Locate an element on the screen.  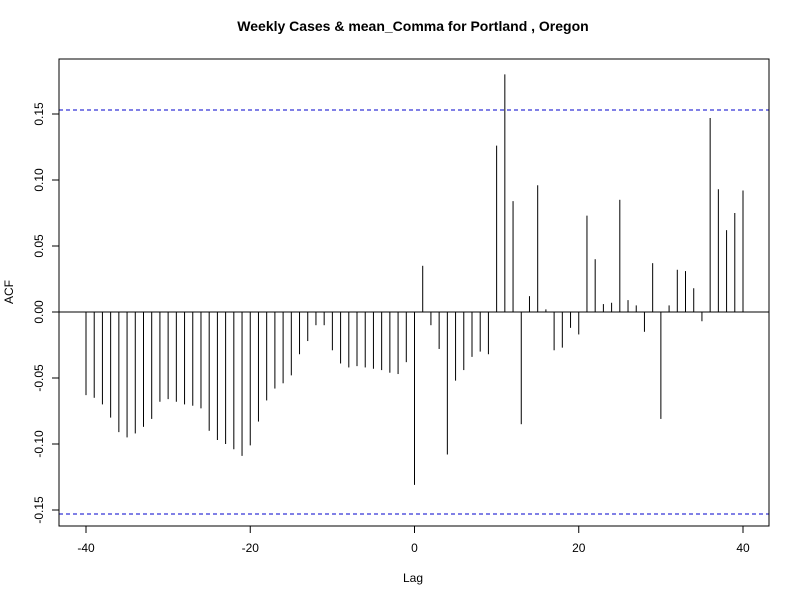
x-tick-label: 40 is located at coordinates (743, 548).